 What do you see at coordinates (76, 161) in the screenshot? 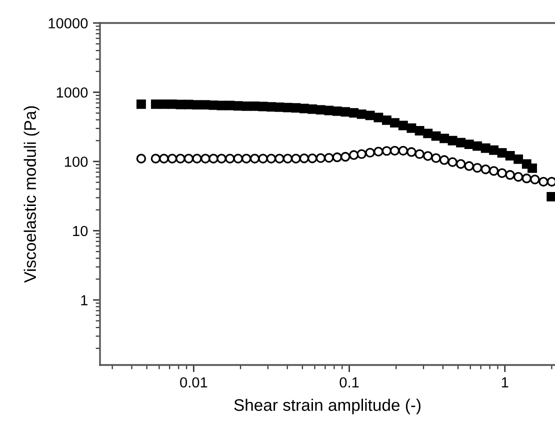
I see `y-tick-label: 100` at bounding box center [76, 161].